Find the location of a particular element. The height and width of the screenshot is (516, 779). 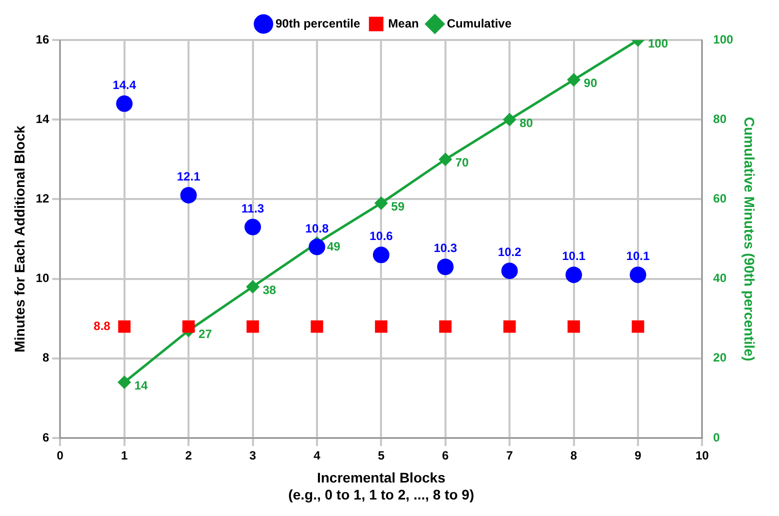

data-label: 10.2 is located at coordinates (510, 252).